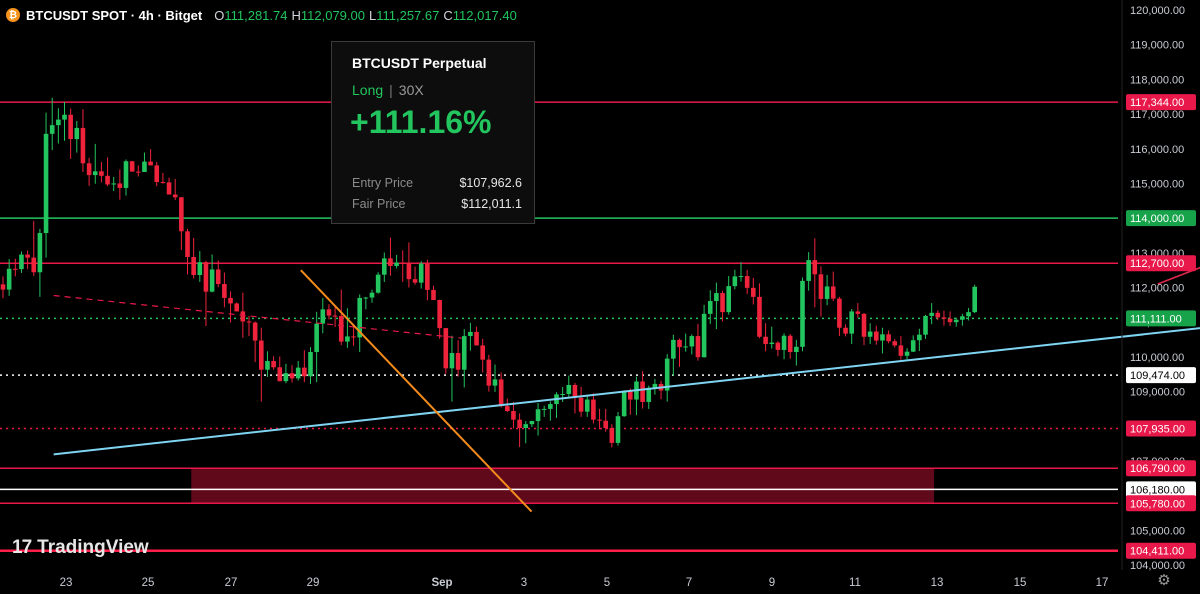  What do you see at coordinates (1164, 580) in the screenshot?
I see `gear-icon: ⚙` at bounding box center [1164, 580].